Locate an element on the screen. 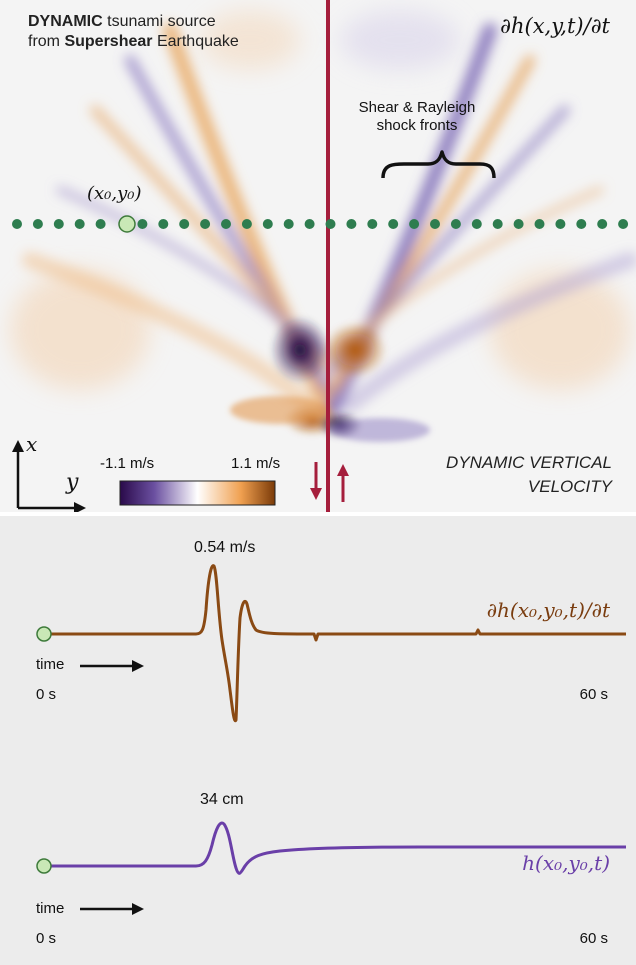 This screenshot has width=636, height=965. height-trace-formula: h(x₀,y₀,t) is located at coordinates (566, 863).